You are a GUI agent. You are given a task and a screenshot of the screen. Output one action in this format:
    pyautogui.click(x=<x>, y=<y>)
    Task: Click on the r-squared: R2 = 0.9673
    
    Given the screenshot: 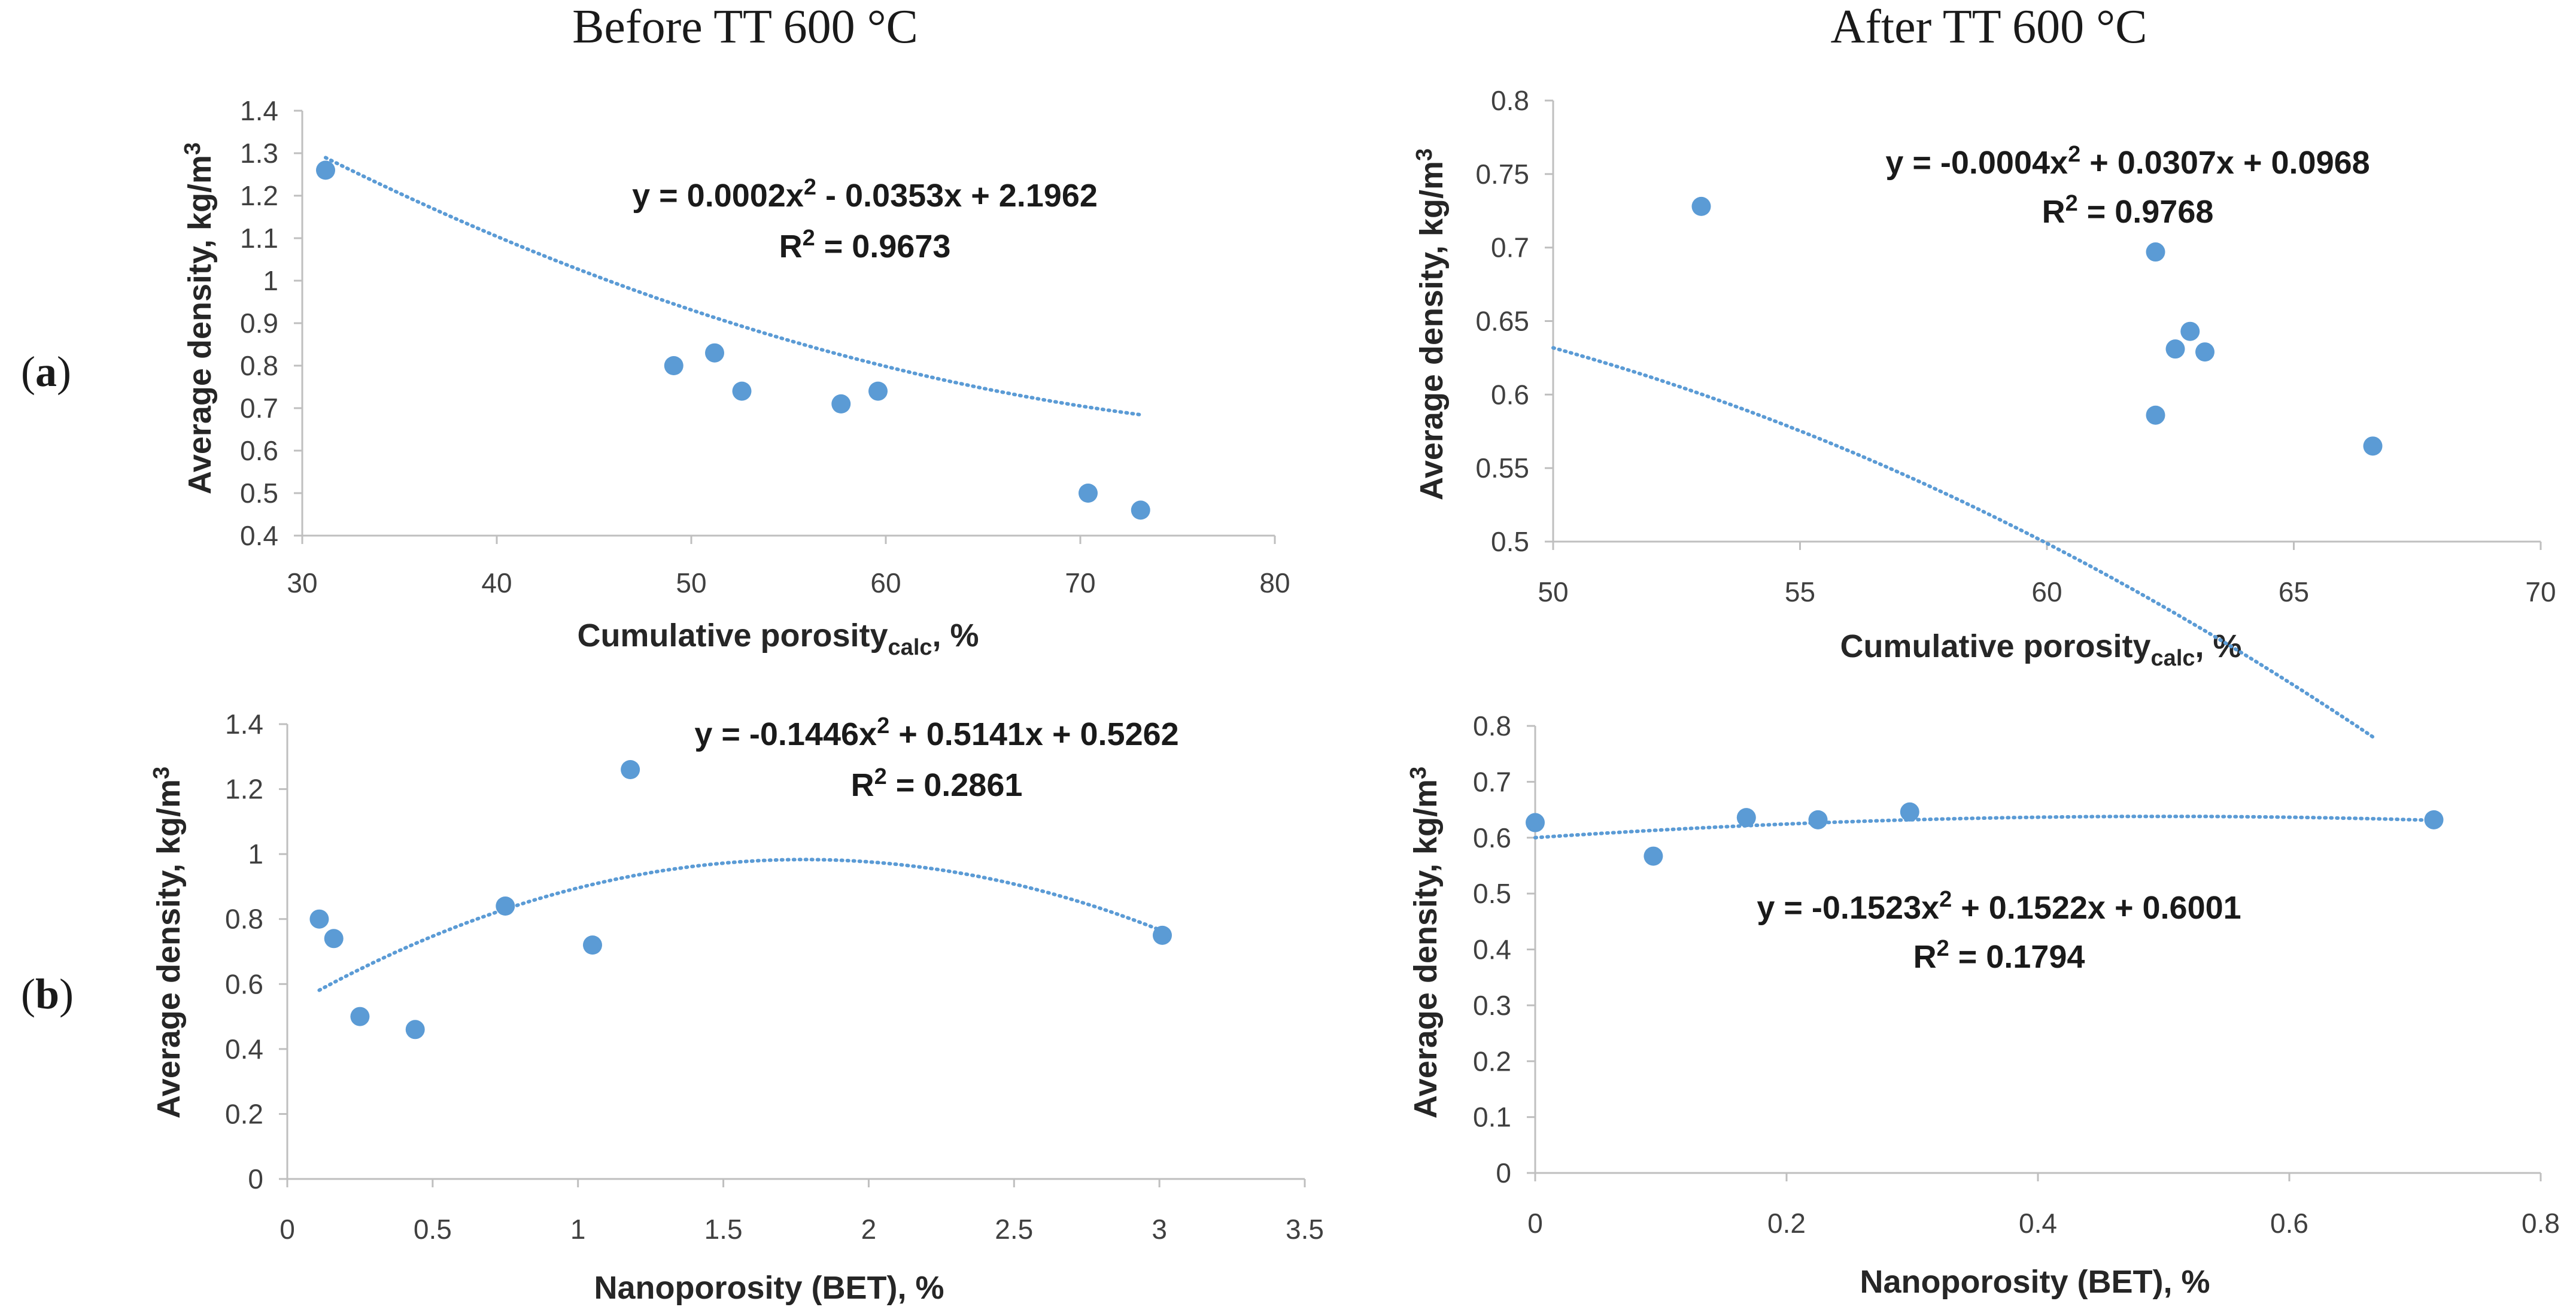 What is the action you would take?
    pyautogui.click(x=865, y=246)
    